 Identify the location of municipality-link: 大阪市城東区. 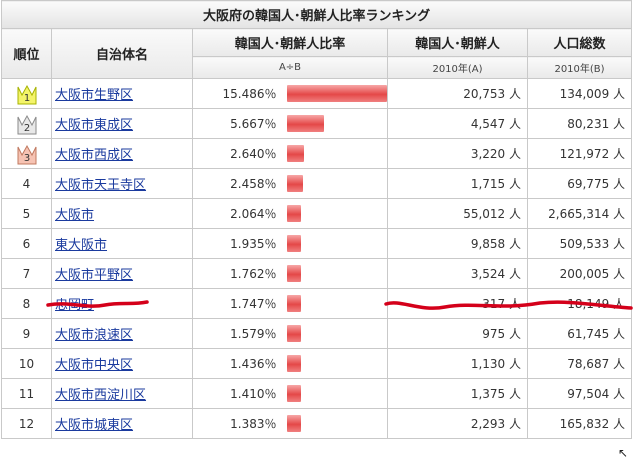
(94, 425).